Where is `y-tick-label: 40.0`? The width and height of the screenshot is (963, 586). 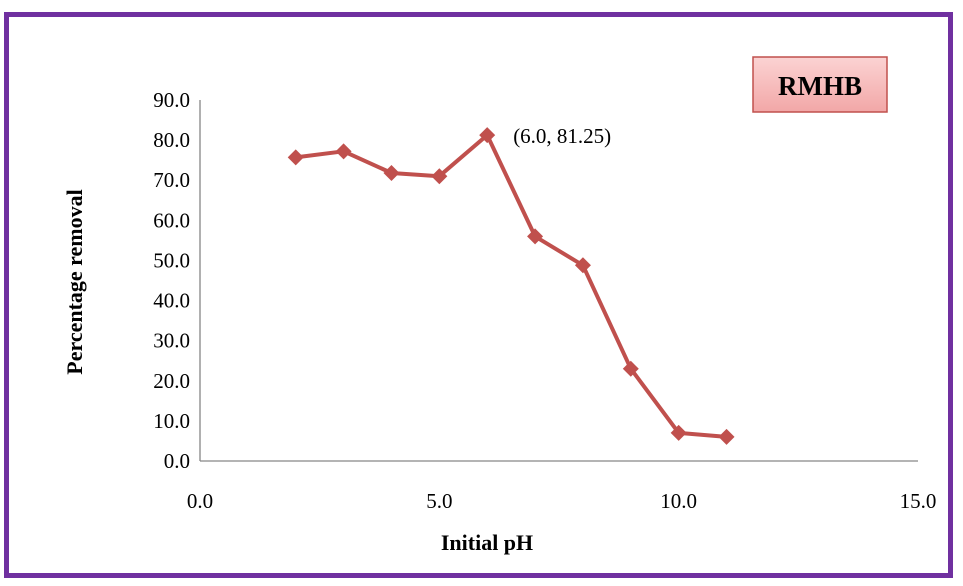
y-tick-label: 40.0 is located at coordinates (171, 301).